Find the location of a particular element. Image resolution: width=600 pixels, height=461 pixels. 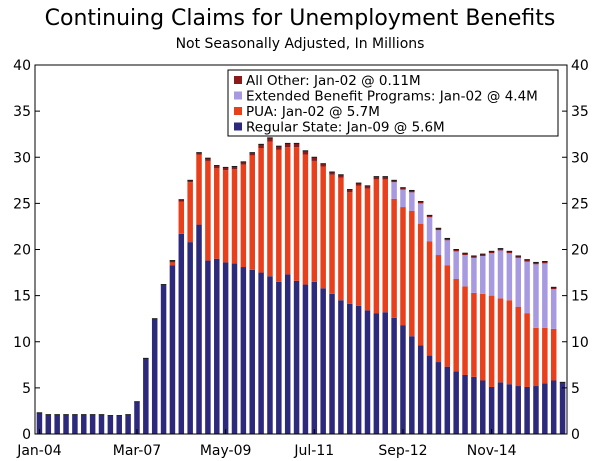

legend-swatch is located at coordinates (238, 126).